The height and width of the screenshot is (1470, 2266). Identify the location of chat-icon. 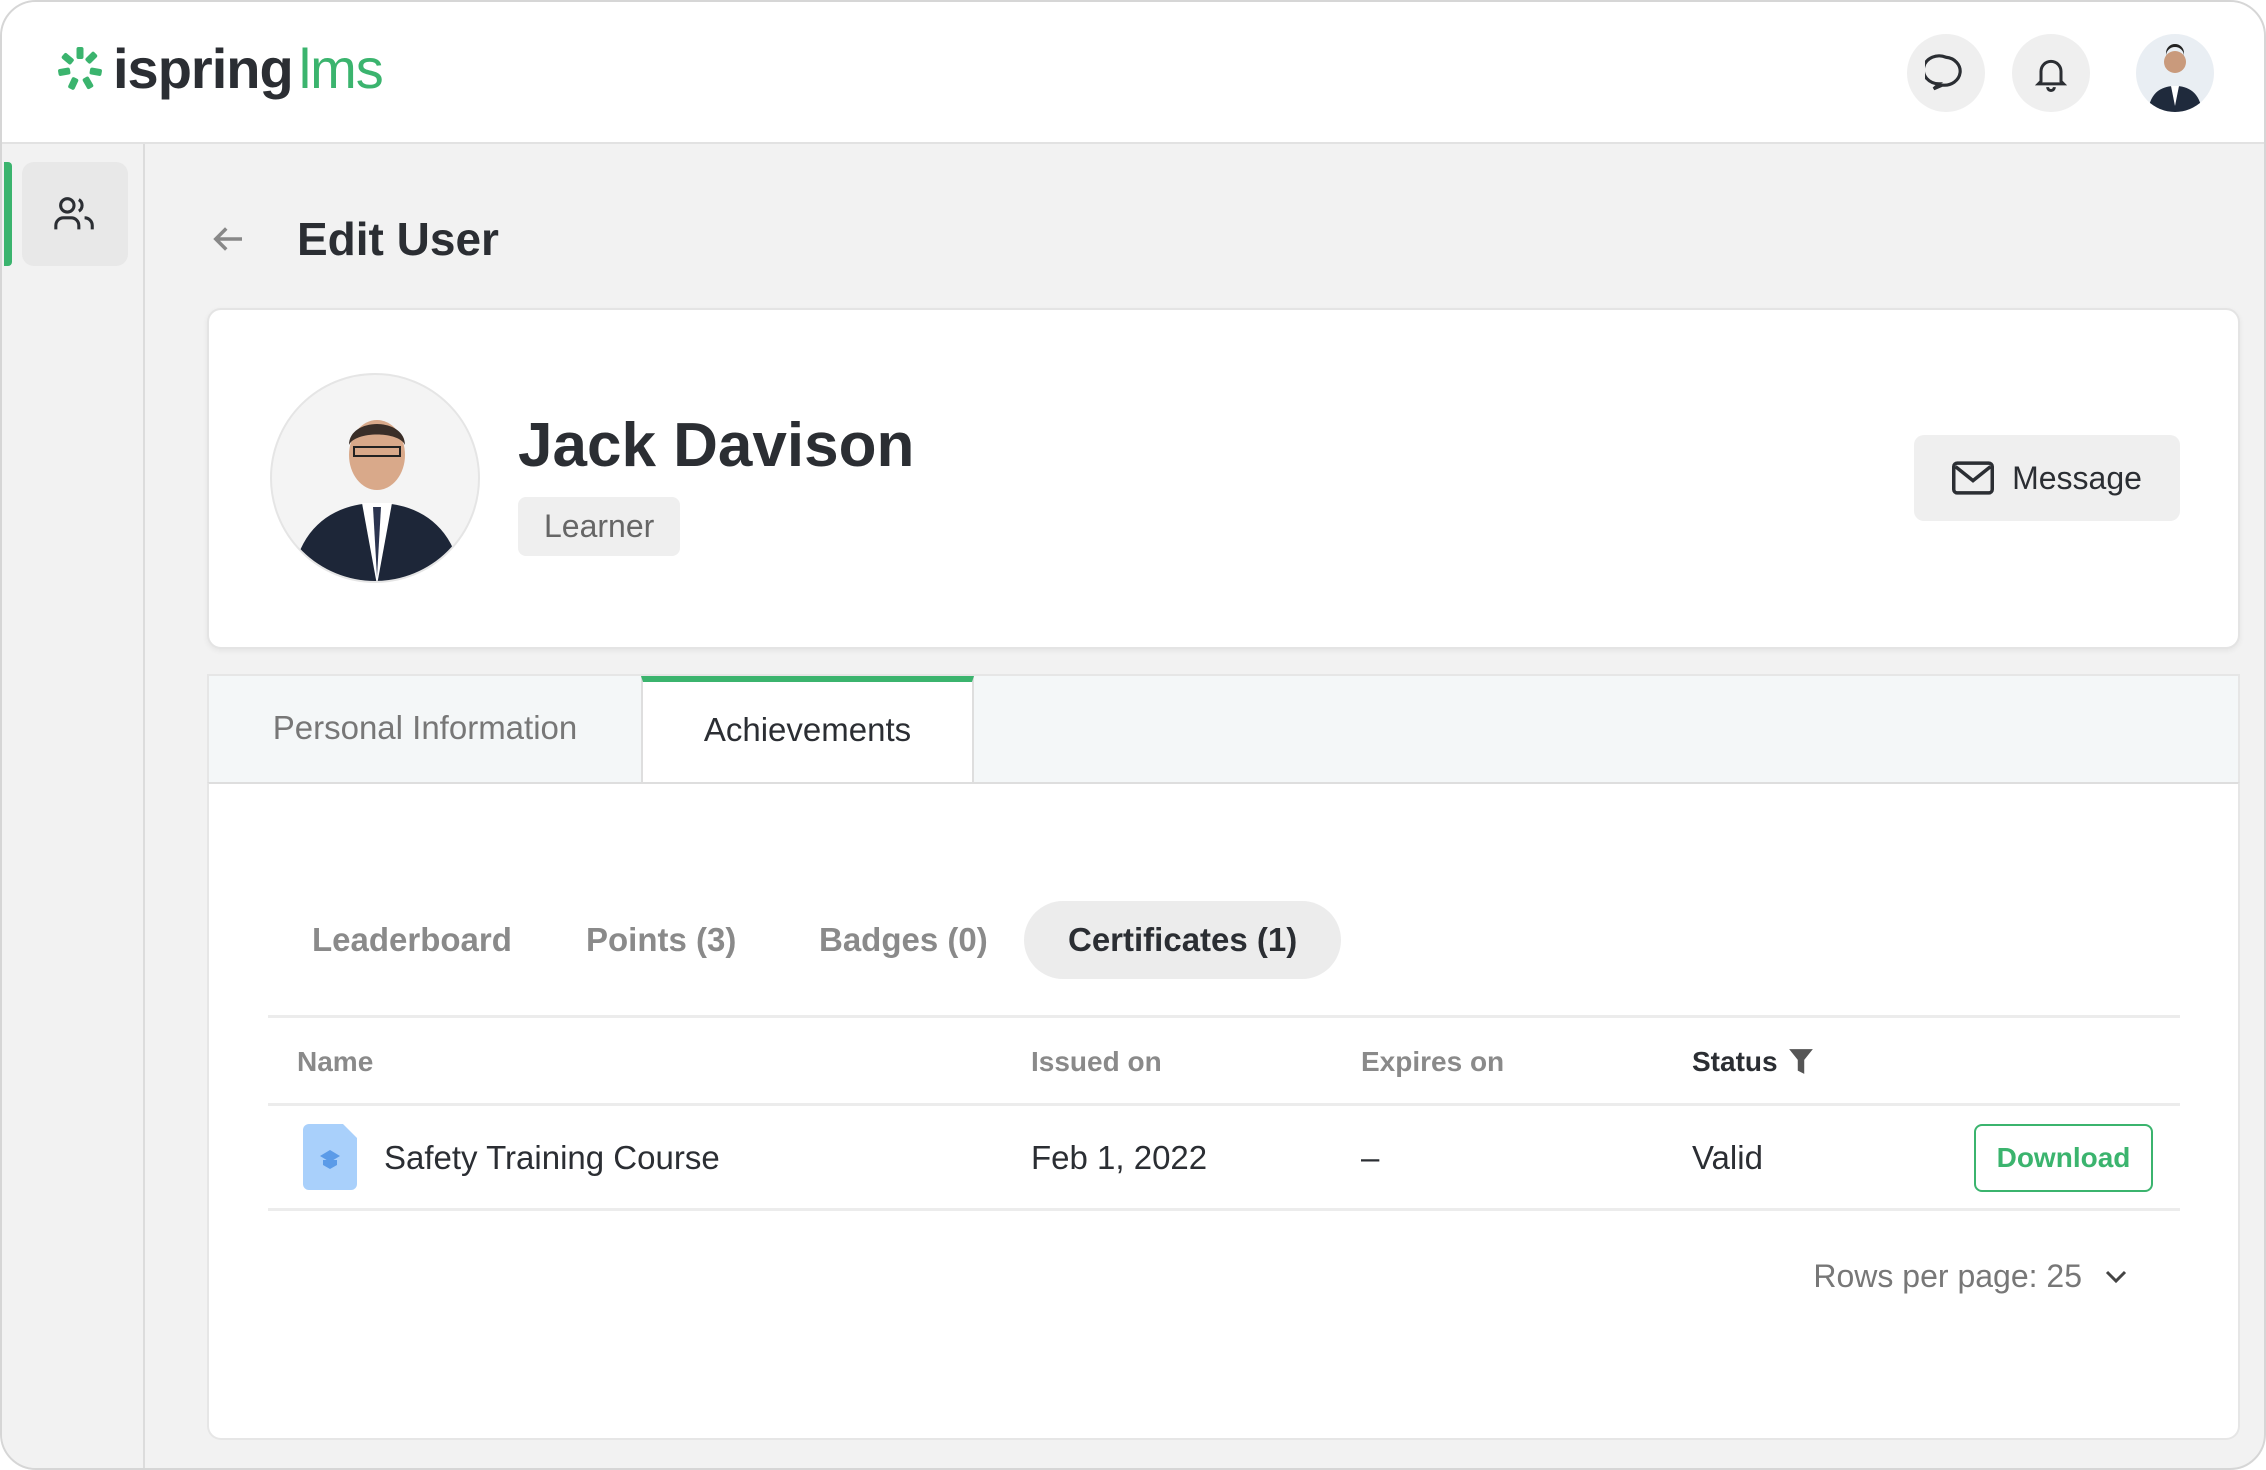
(1943, 72).